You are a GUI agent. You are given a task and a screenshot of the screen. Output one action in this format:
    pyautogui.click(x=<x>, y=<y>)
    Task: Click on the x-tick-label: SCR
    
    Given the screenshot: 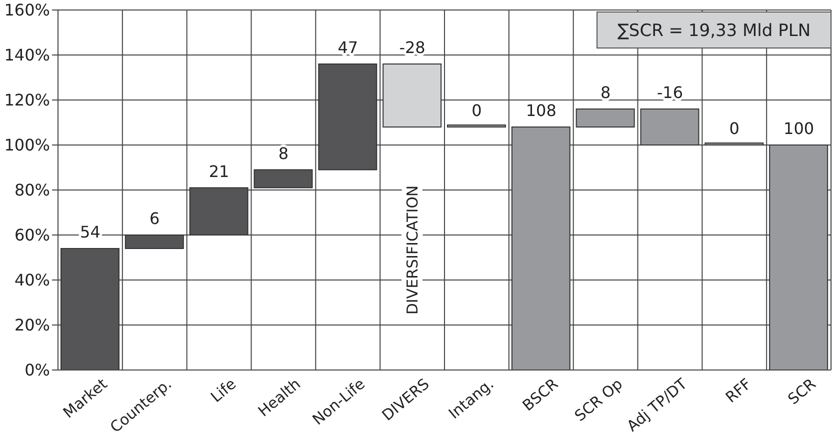 What is the action you would take?
    pyautogui.click(x=802, y=391)
    